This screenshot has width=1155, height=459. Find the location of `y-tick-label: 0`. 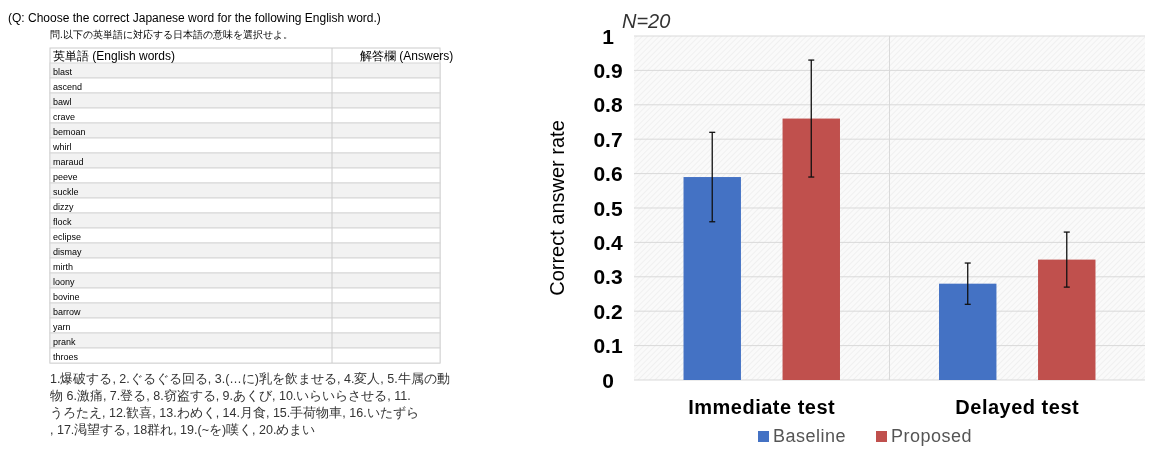

y-tick-label: 0 is located at coordinates (608, 380).